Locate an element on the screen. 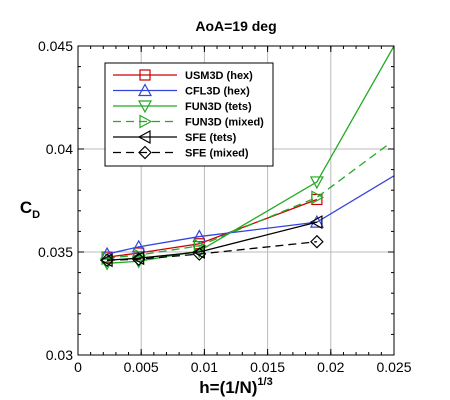 The width and height of the screenshot is (450, 400). y-tick-label: 0.045 is located at coordinates (55, 46).